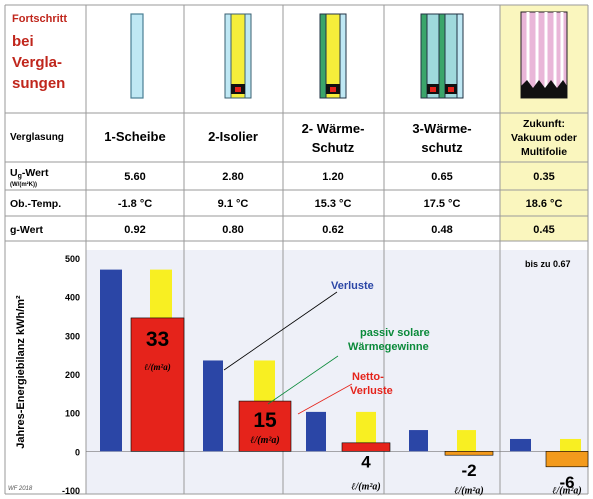 The height and width of the screenshot is (499, 593). Describe the element at coordinates (37, 62) in the screenshot. I see `title-line-3: Vergla-` at that location.